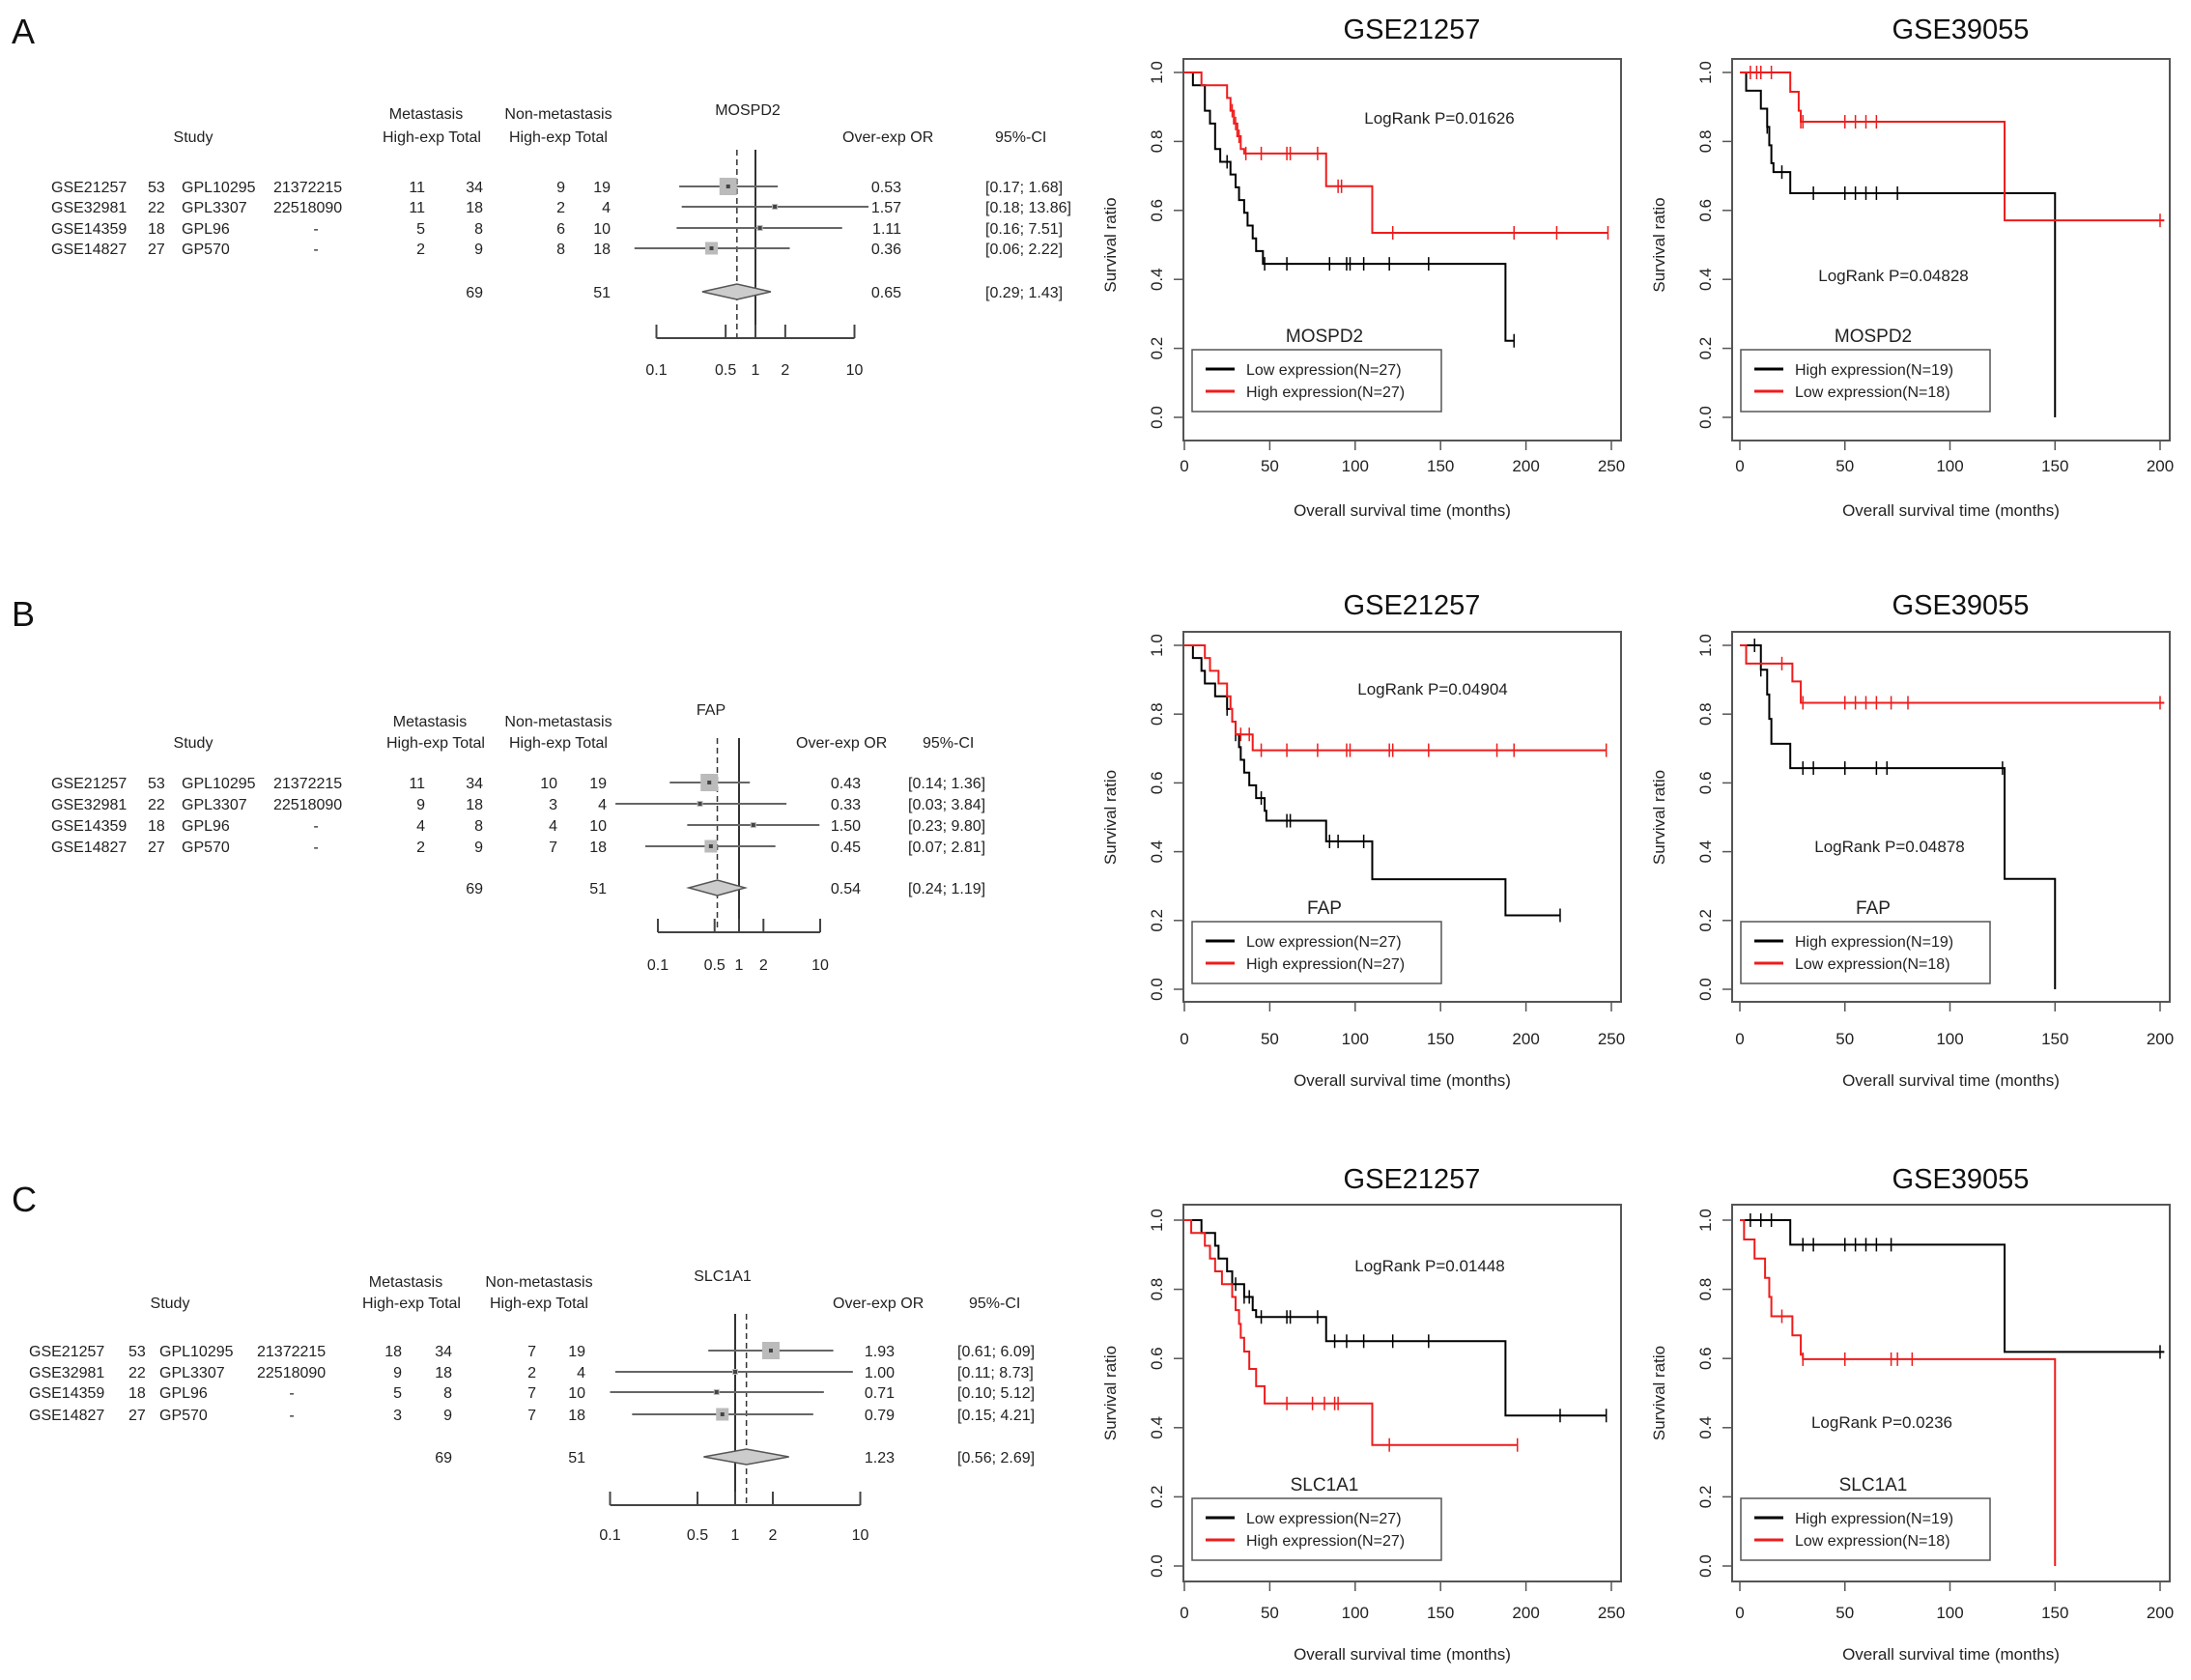 This screenshot has height=1680, width=2191. What do you see at coordinates (1872, 1541) in the screenshot?
I see `legend-entry: Low expression(N=18)` at bounding box center [1872, 1541].